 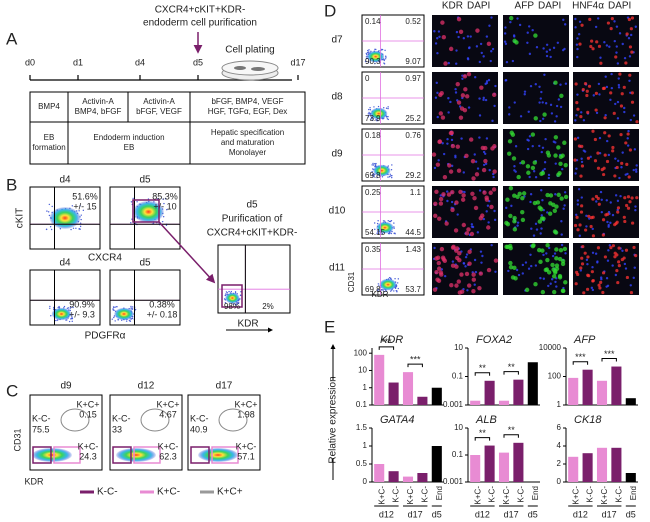 I want to click on gate-label: K-C-, so click(x=199, y=418).